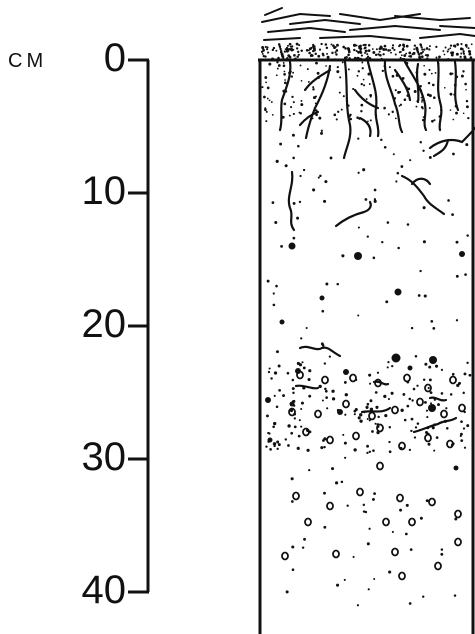 This screenshot has height=634, width=475. I want to click on depth-scale-ticks, so click(138, 326).